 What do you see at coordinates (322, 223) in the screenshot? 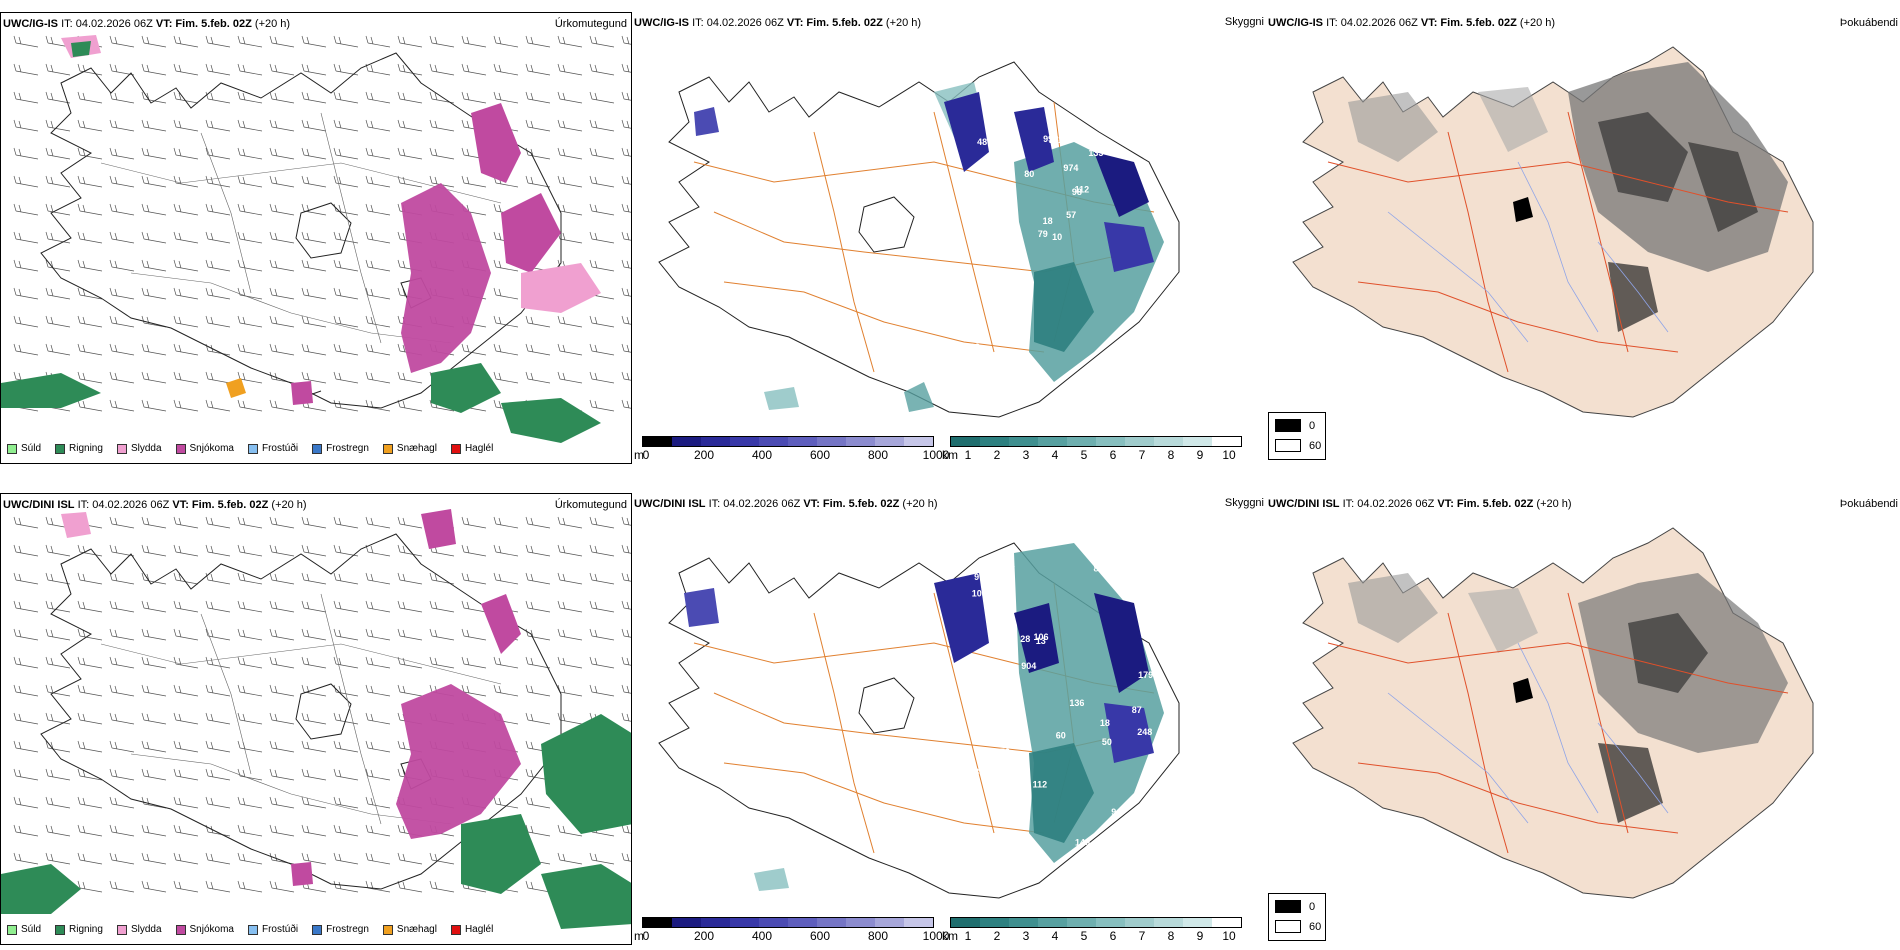
I see `wind-barbs` at bounding box center [322, 223].